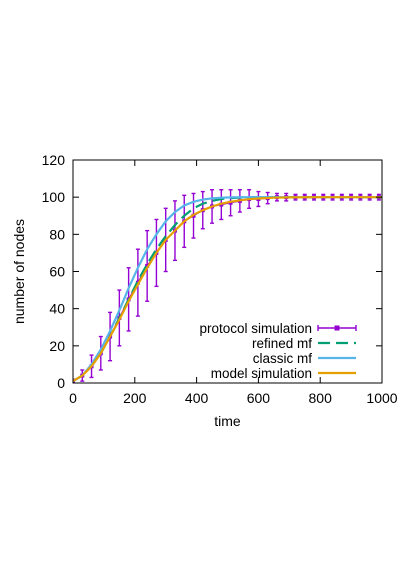 This screenshot has height=576, width=407. I want to click on y-tick-label: 0, so click(61, 383).